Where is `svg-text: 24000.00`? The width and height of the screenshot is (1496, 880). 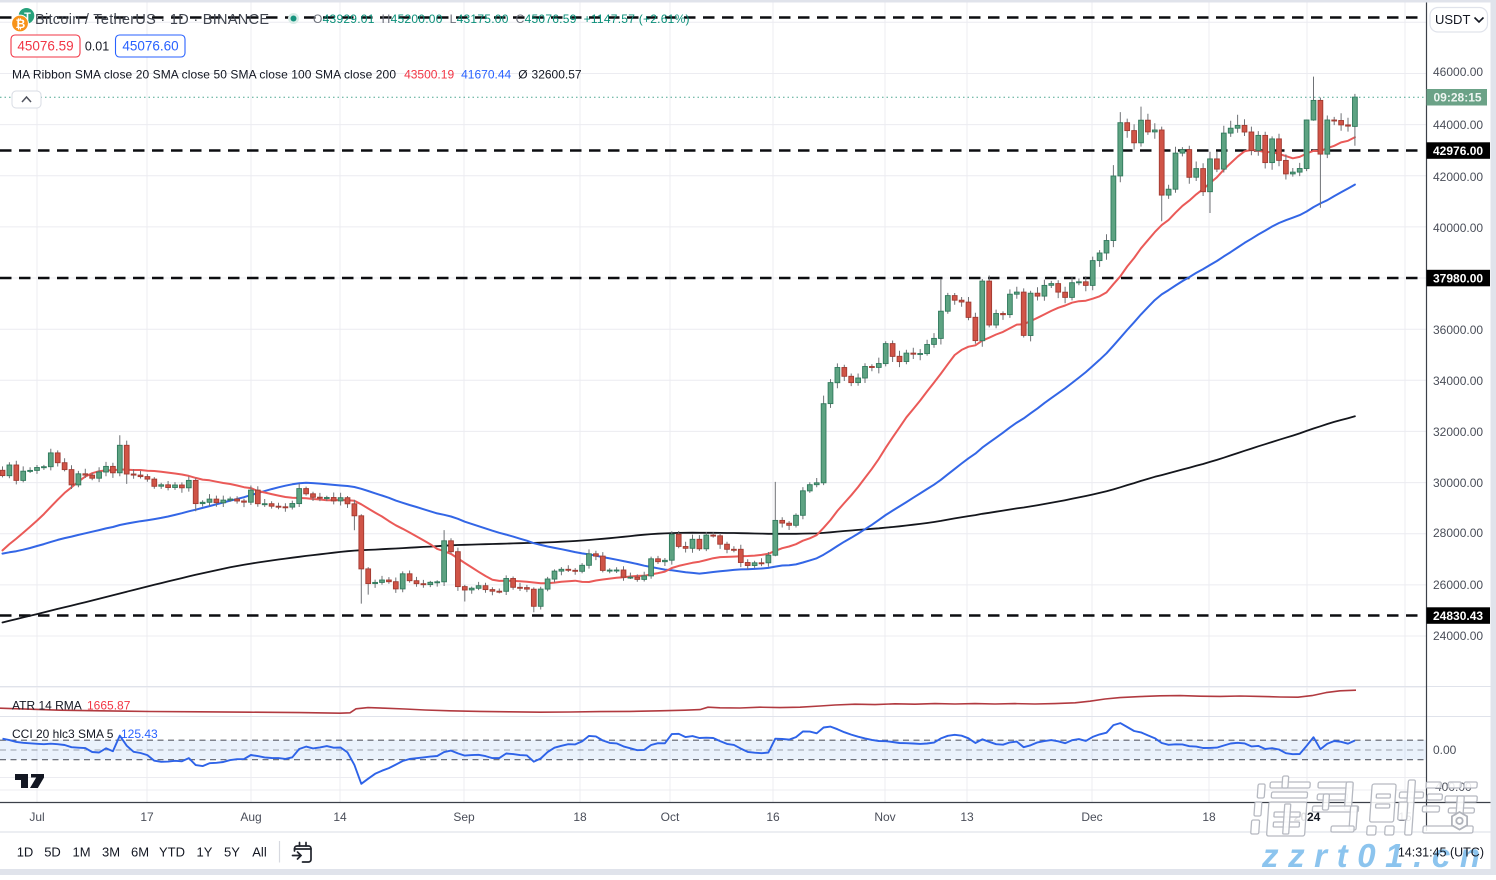 svg-text: 24000.00 is located at coordinates (1458, 636).